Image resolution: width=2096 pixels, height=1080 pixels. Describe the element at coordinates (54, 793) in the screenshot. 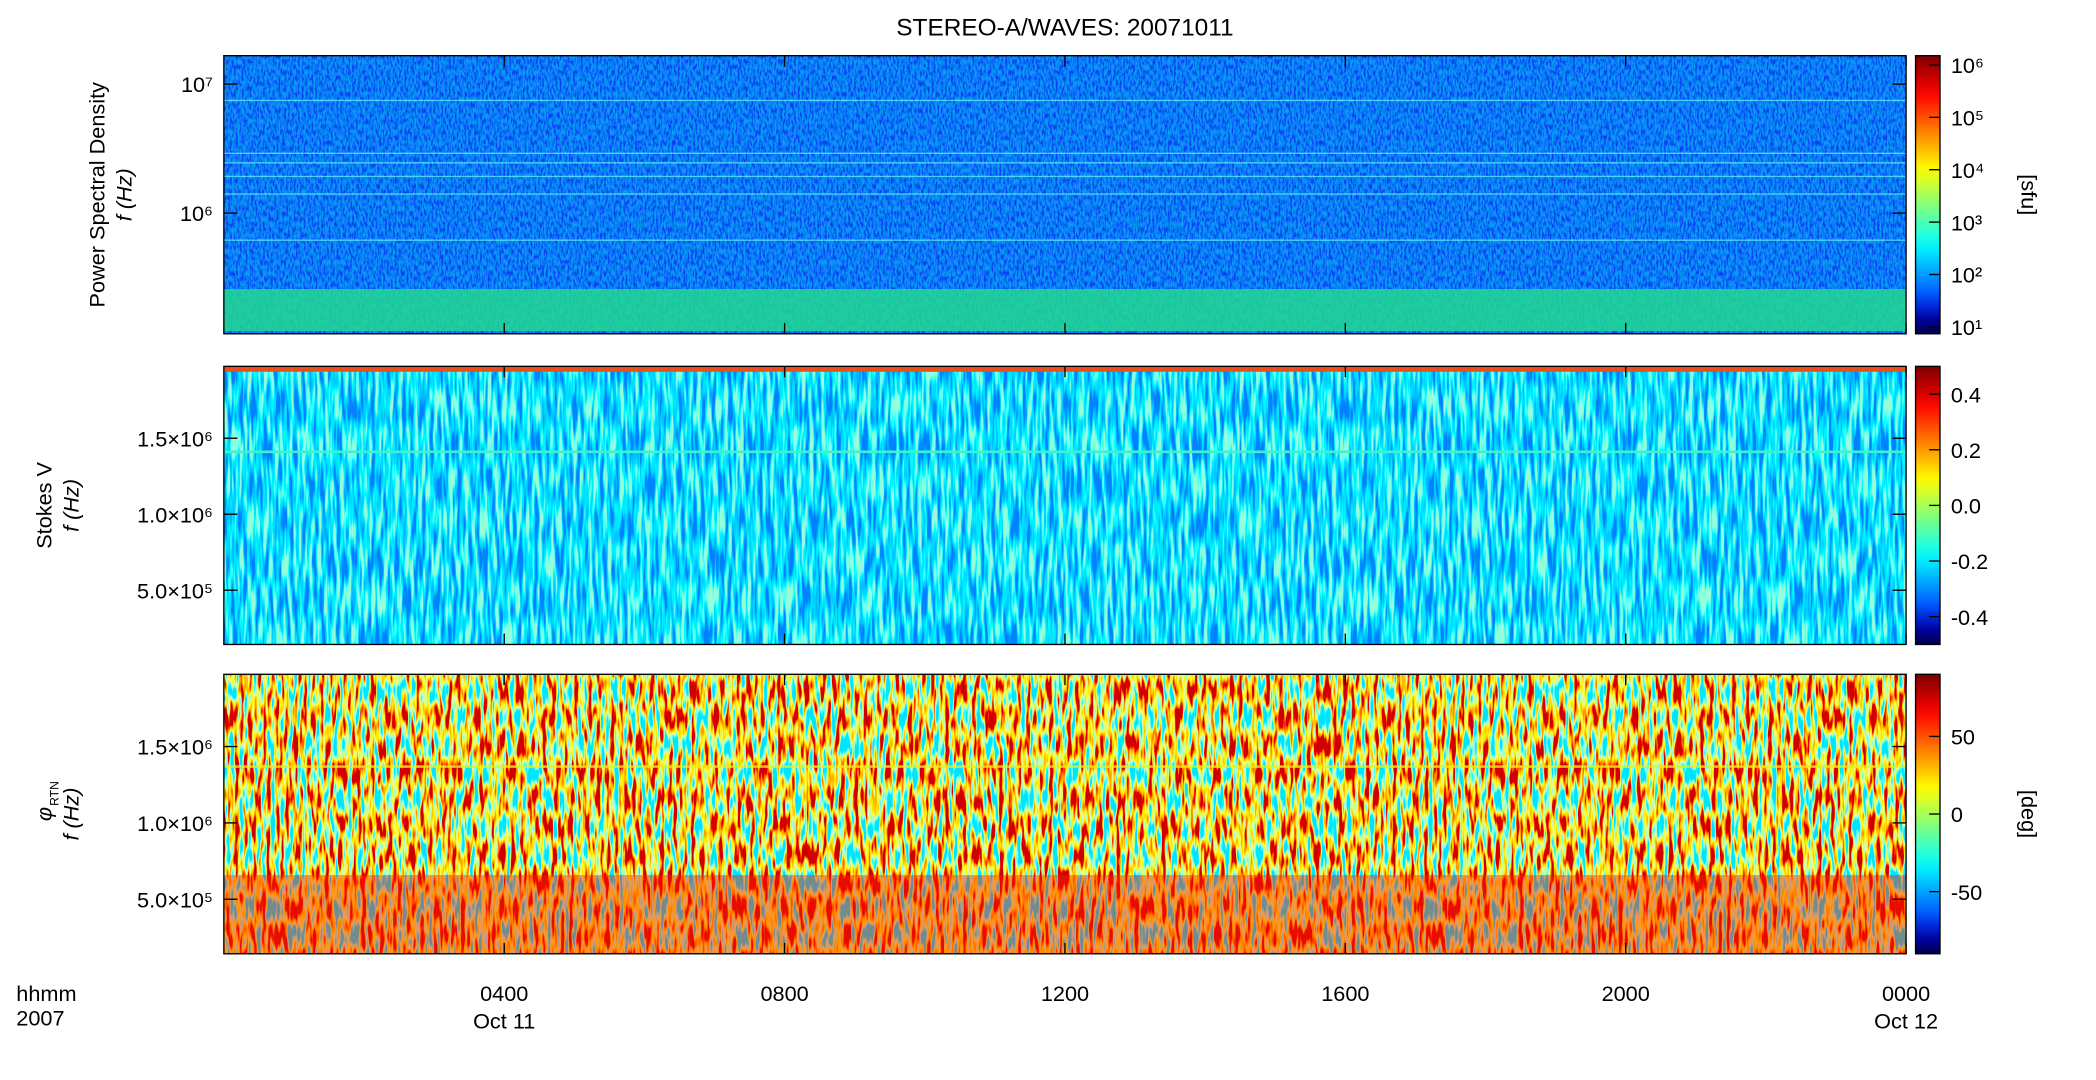

I see `y-axis-label-sub: RTN` at that location.